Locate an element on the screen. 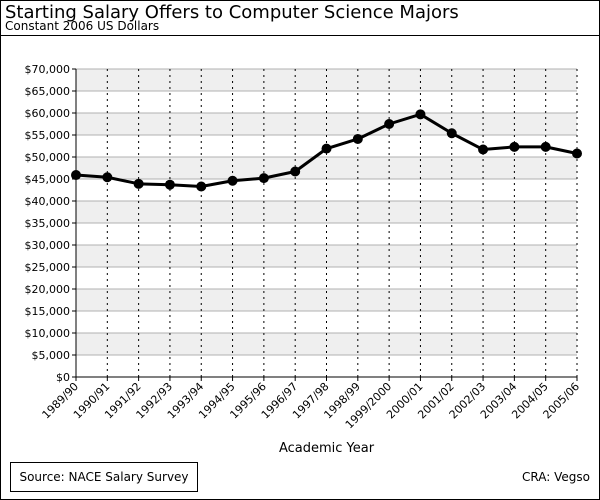  y-tick-label: $0 is located at coordinates (63, 377).